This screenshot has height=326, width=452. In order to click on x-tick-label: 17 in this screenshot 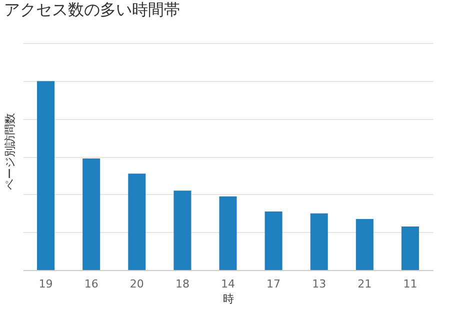, I will do `click(273, 284)`.